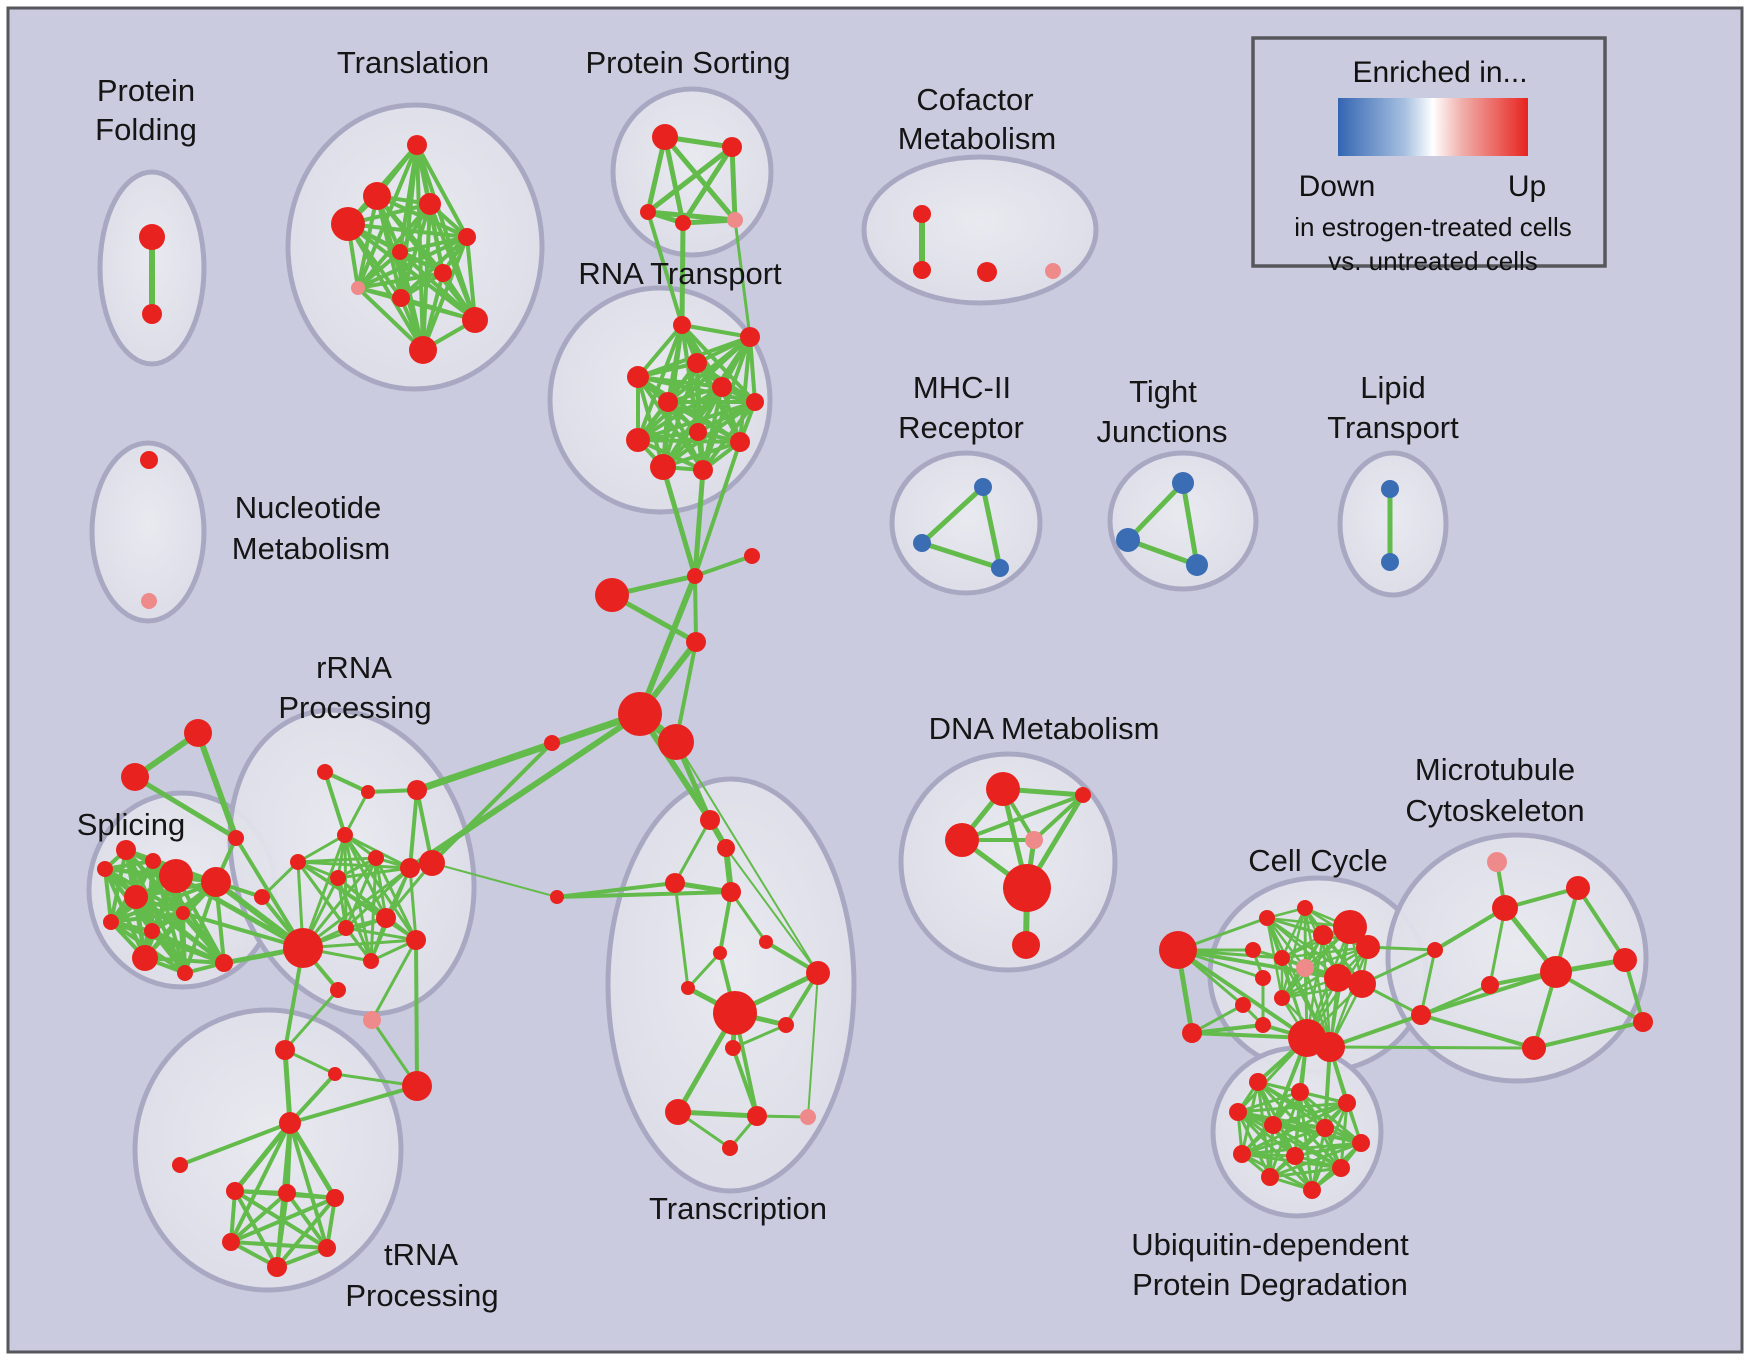 This screenshot has width=1750, height=1360. What do you see at coordinates (687, 62) in the screenshot?
I see `cluster-label-protein-sorting-line0: Protein Sorting` at bounding box center [687, 62].